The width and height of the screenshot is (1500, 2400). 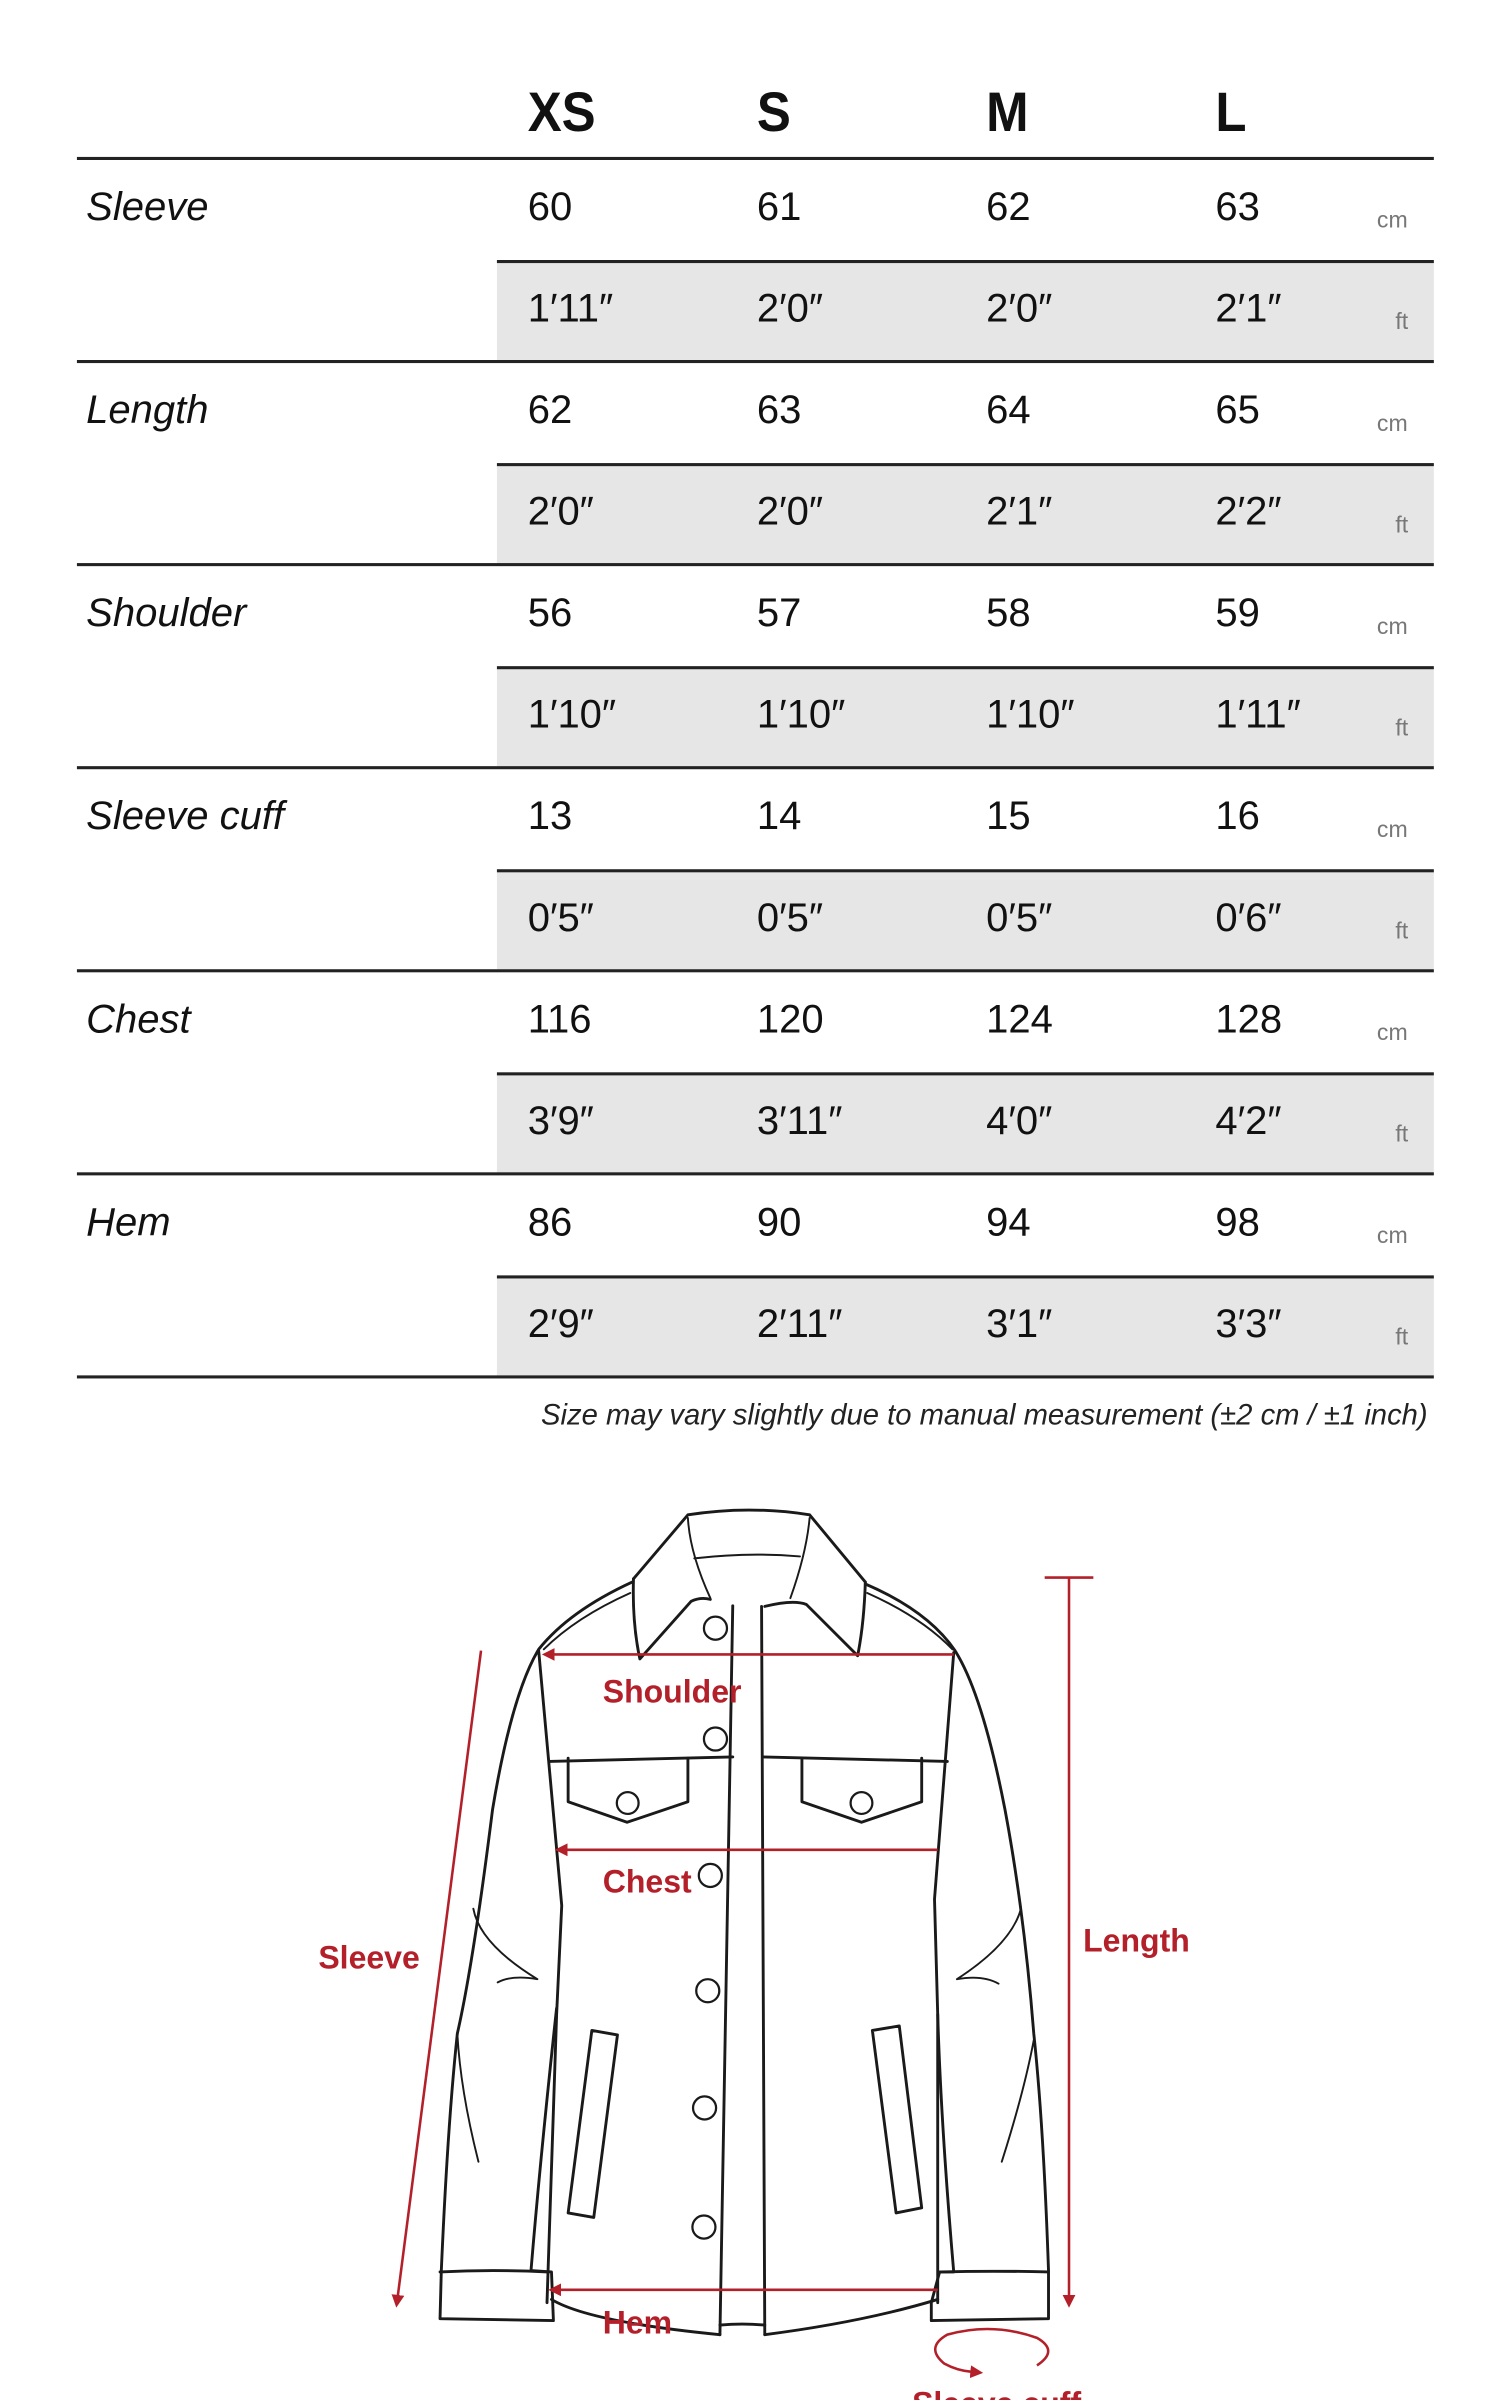 What do you see at coordinates (147, 409) in the screenshot?
I see `row-label-length: Length` at bounding box center [147, 409].